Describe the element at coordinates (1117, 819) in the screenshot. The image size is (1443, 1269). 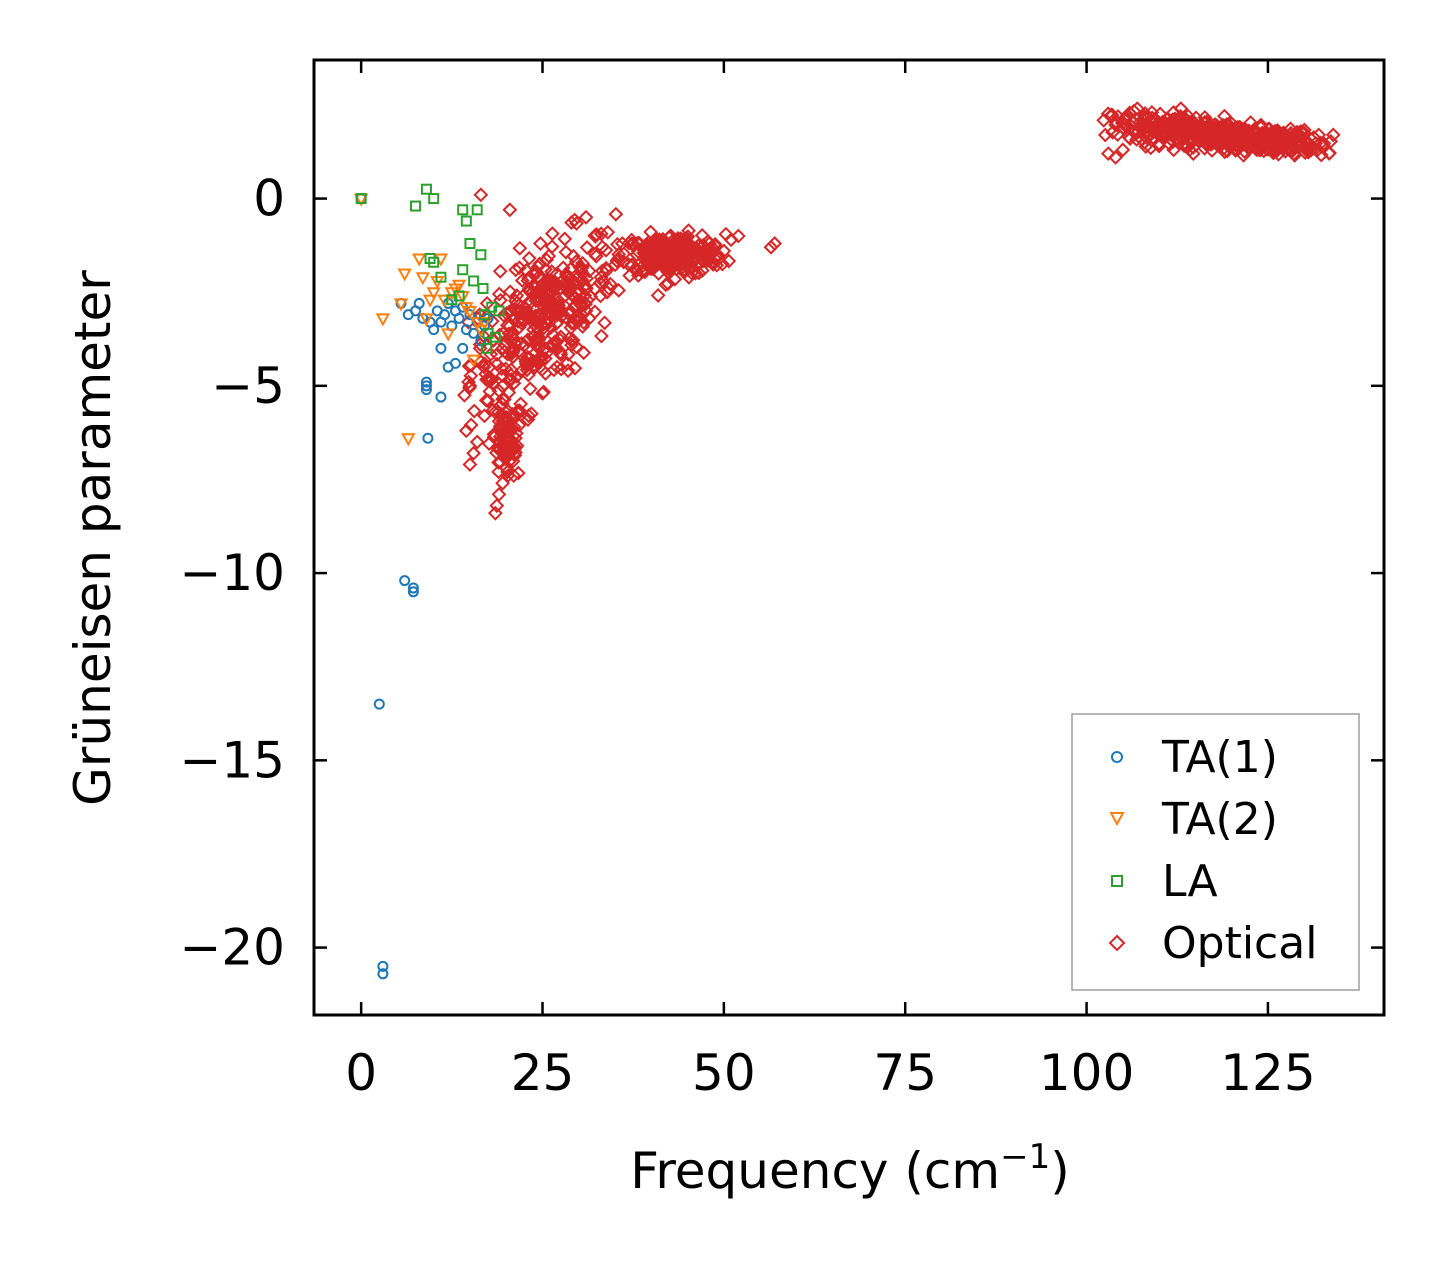
I see `legend-marker-ta2` at that location.